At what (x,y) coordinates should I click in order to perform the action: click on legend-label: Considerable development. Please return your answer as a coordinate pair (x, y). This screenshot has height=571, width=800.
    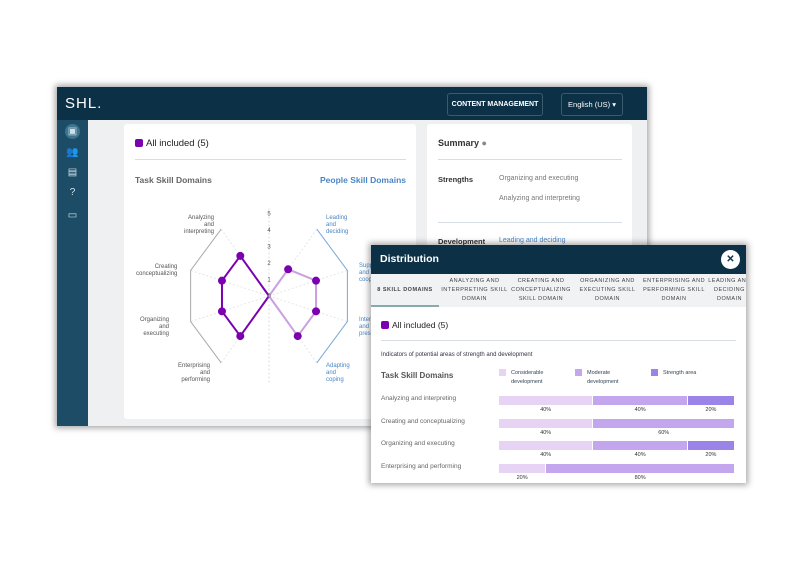
    Looking at the image, I should click on (527, 377).